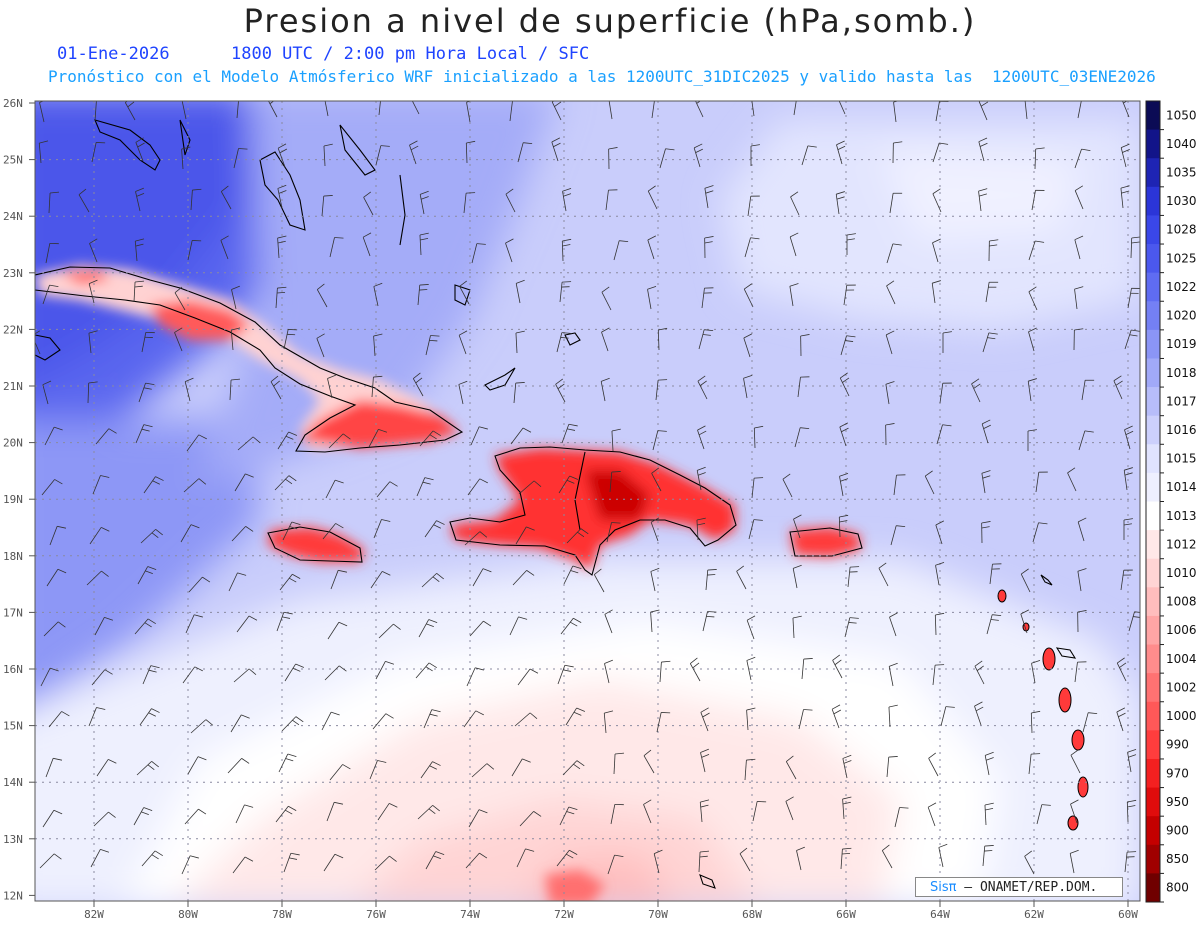 The image size is (1200, 927). What do you see at coordinates (1177, 830) in the screenshot?
I see `colorbar-label: 900` at bounding box center [1177, 830].